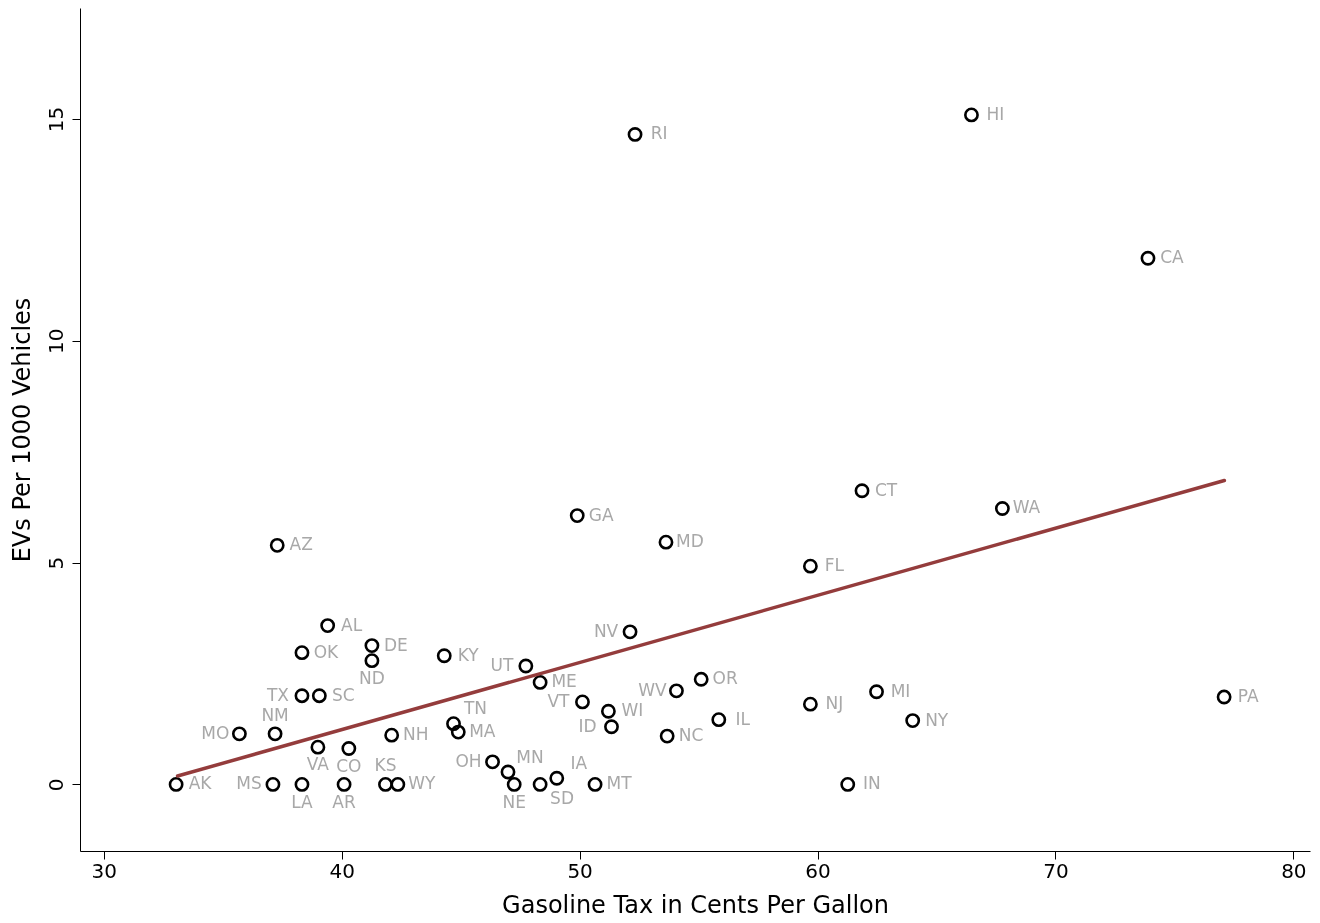  What do you see at coordinates (249, 783) in the screenshot?
I see `data-label: MS` at bounding box center [249, 783].